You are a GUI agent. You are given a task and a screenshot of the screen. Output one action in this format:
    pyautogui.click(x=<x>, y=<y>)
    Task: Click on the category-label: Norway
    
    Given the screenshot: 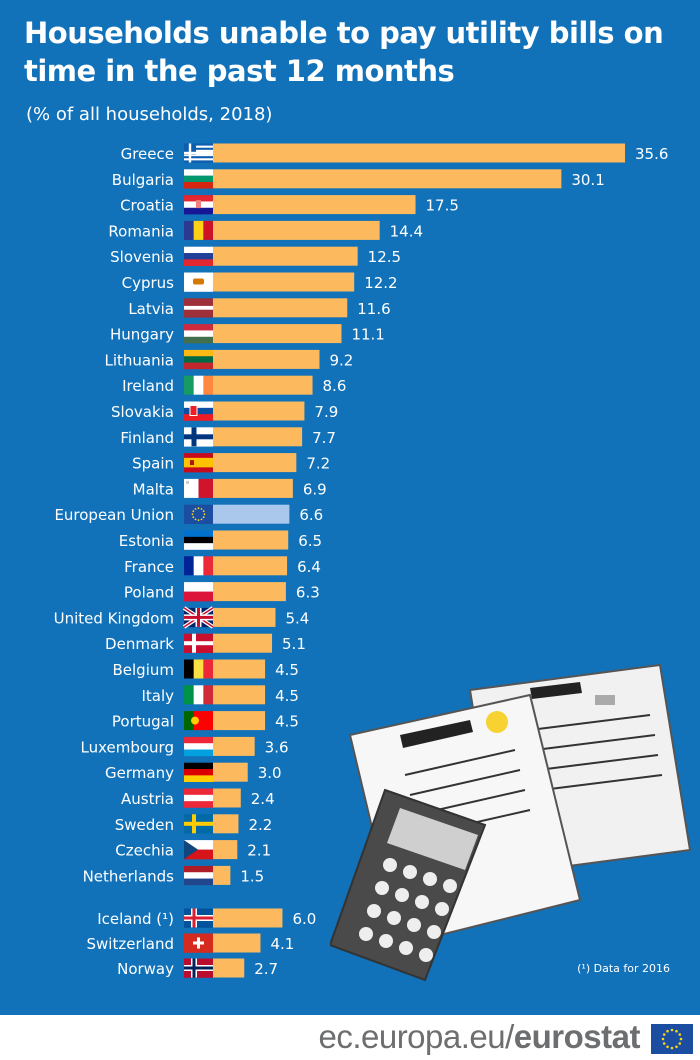 What is the action you would take?
    pyautogui.click(x=145, y=969)
    